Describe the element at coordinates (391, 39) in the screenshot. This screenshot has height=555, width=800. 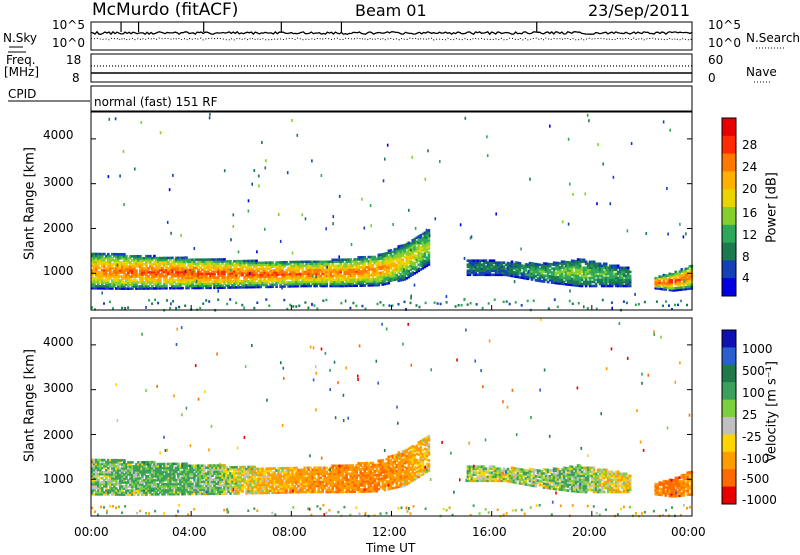
I see `nsearch-trace` at that location.